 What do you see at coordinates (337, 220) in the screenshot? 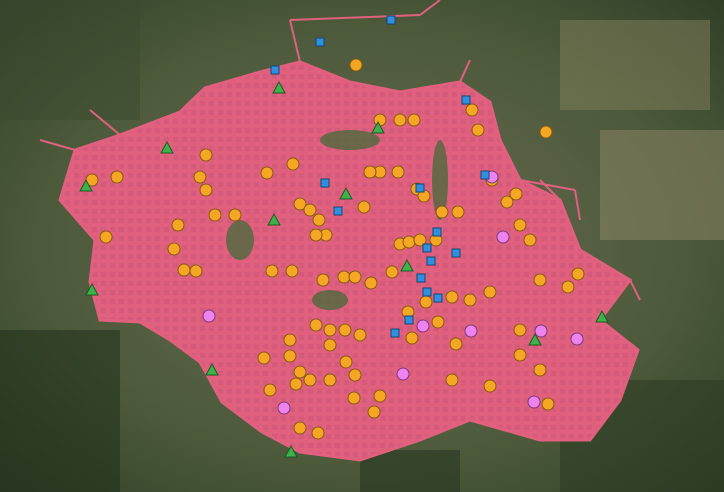
I see `parks` at bounding box center [337, 220].